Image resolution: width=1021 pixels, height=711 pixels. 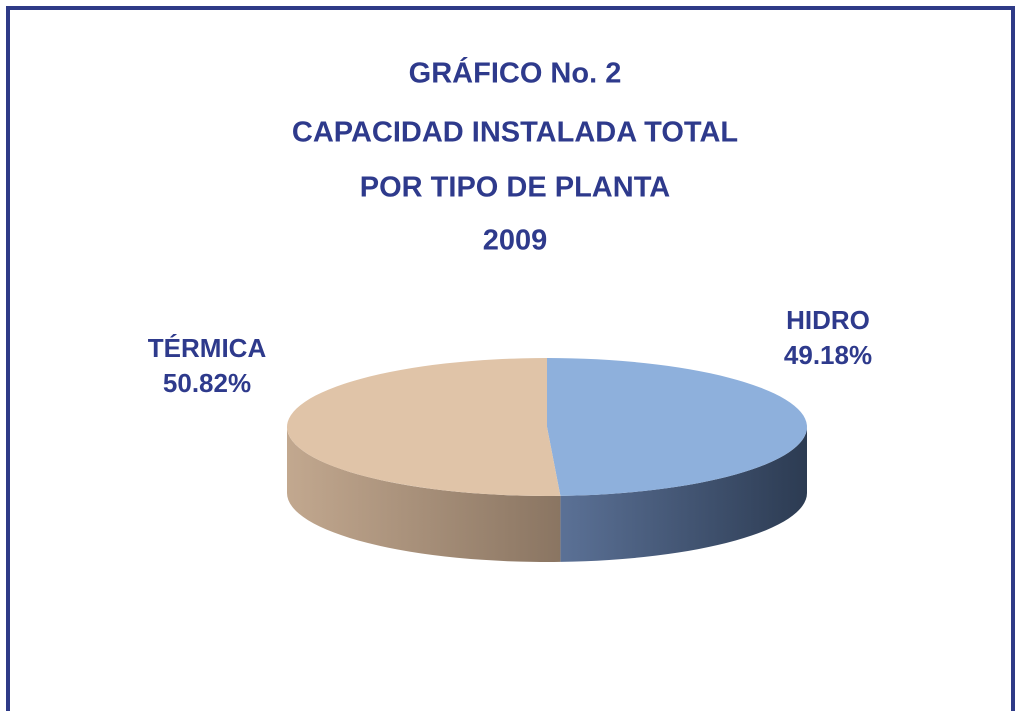 What do you see at coordinates (515, 133) in the screenshot?
I see `chart-title: CAPACIDAD INSTALADA TOTAL` at bounding box center [515, 133].